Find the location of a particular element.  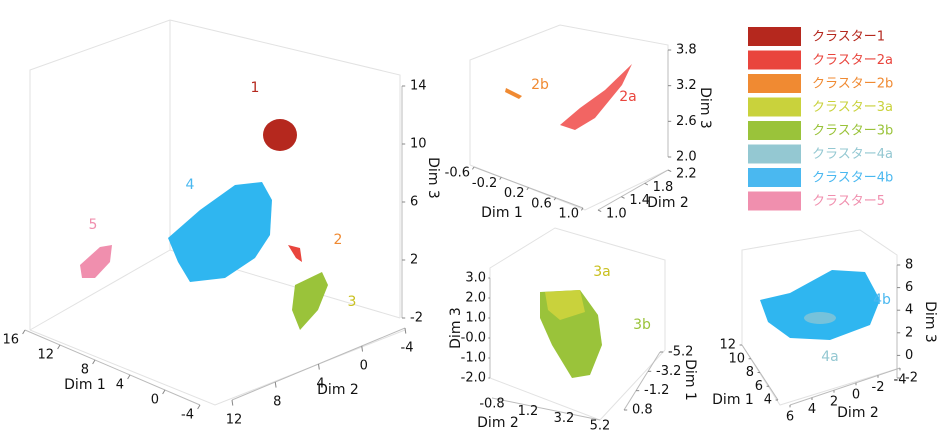

tick-label: 2.0 is located at coordinates (686, 157).